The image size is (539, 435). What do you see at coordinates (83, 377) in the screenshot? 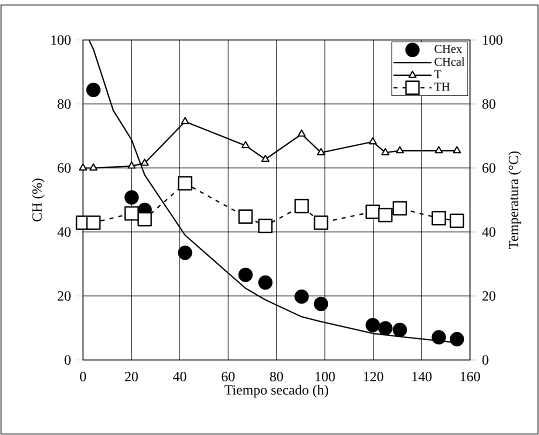
I see `x-tick-label: 0` at bounding box center [83, 377].